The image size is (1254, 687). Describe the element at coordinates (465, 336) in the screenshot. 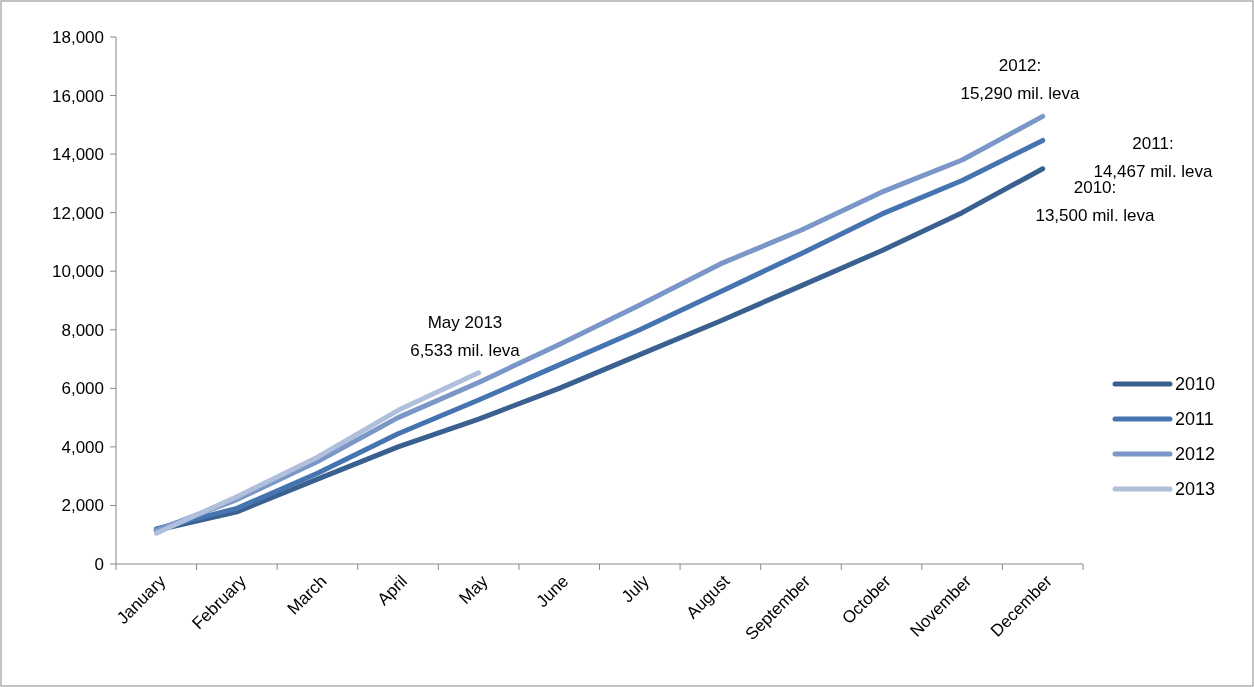

I see `annotation: May 2013 6,533 mil. leva` at that location.